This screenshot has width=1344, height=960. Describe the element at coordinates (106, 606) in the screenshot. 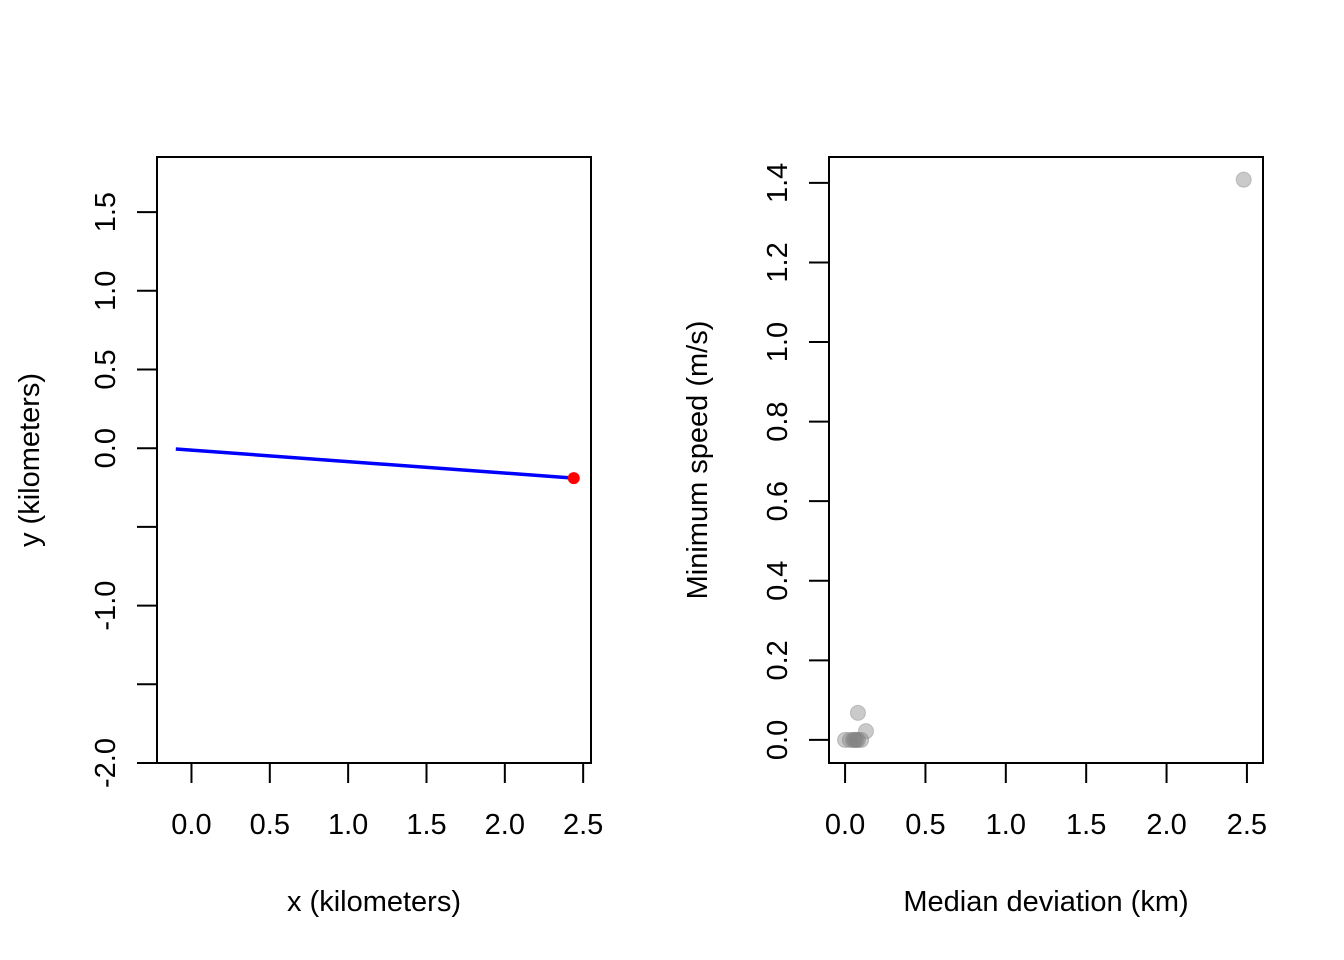

I see `trajectory-y-tick-label: -1.0` at that location.